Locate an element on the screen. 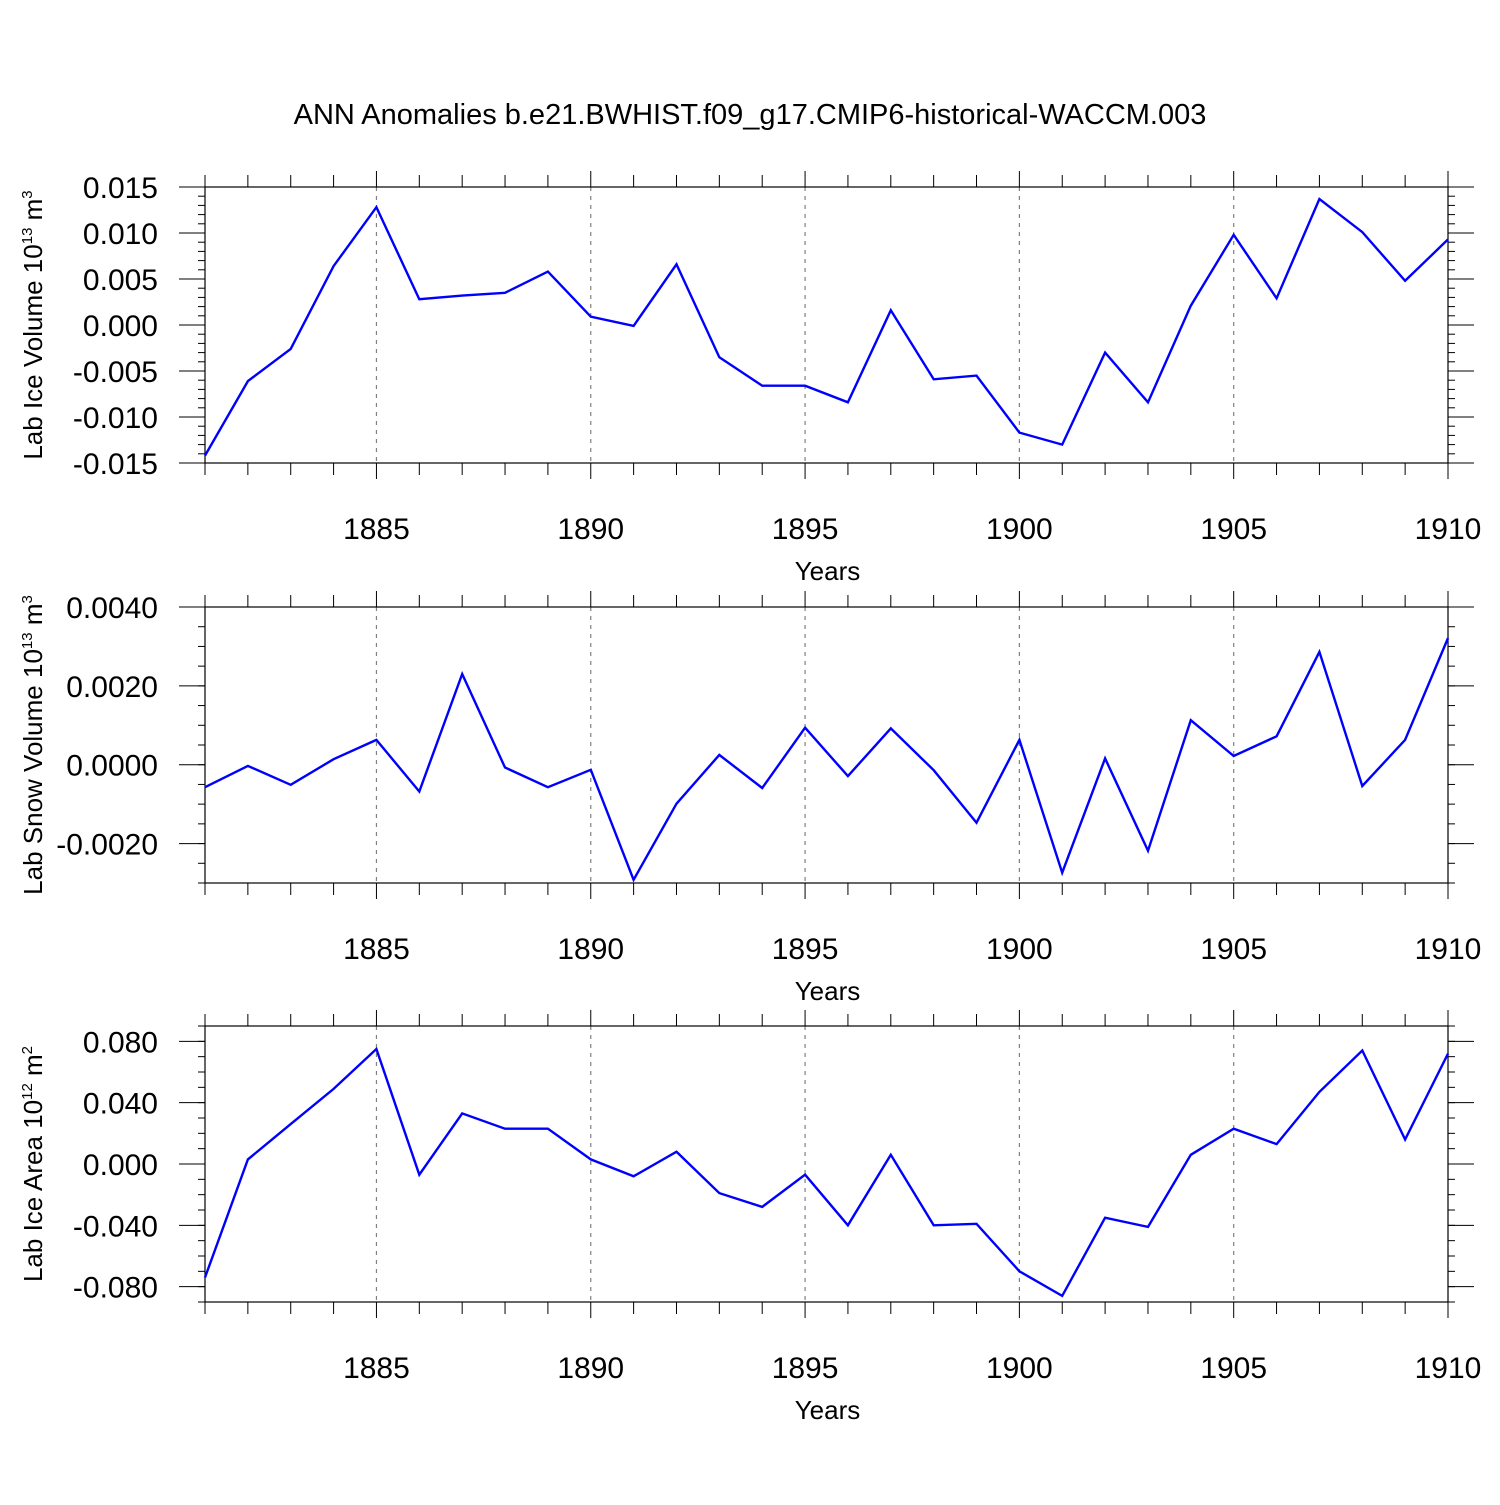 This screenshot has height=1505, width=1500. y-tick-label: -0.0020 is located at coordinates (107, 845).